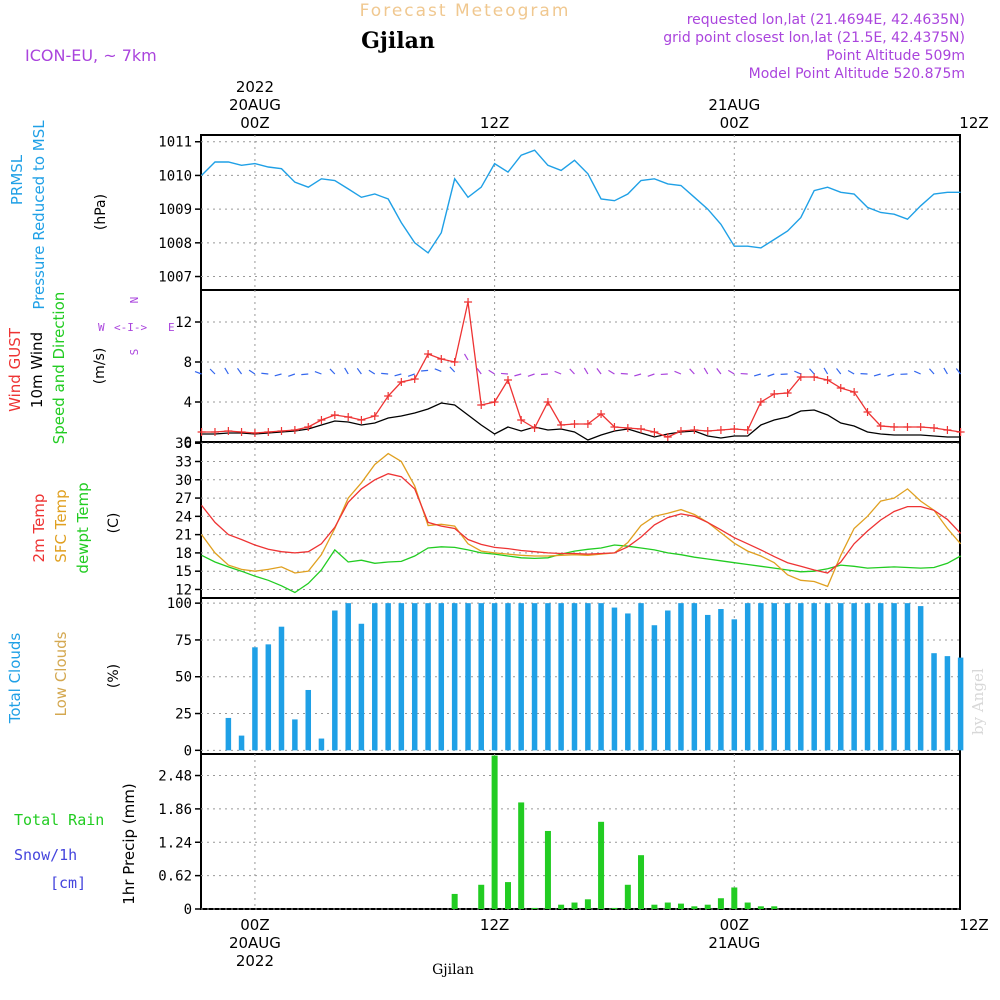 This screenshot has height=1000, width=1000. What do you see at coordinates (68, 883) in the screenshot?
I see `snow-unit-legend: [cm]` at bounding box center [68, 883].